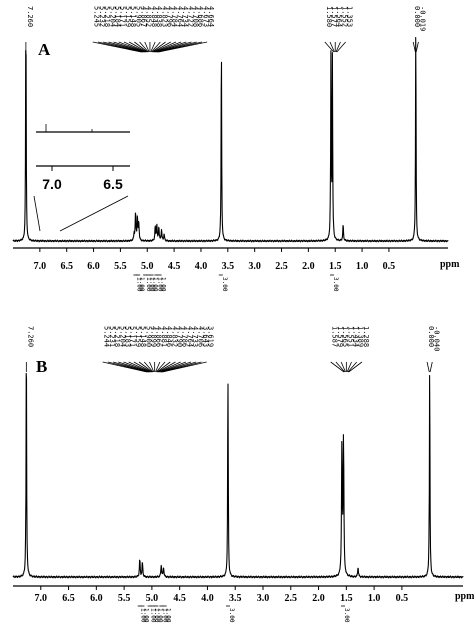 This screenshot has height=631, width=474. Describe the element at coordinates (144, 16) in the screenshot. I see `peak-label: 4.867` at that location.